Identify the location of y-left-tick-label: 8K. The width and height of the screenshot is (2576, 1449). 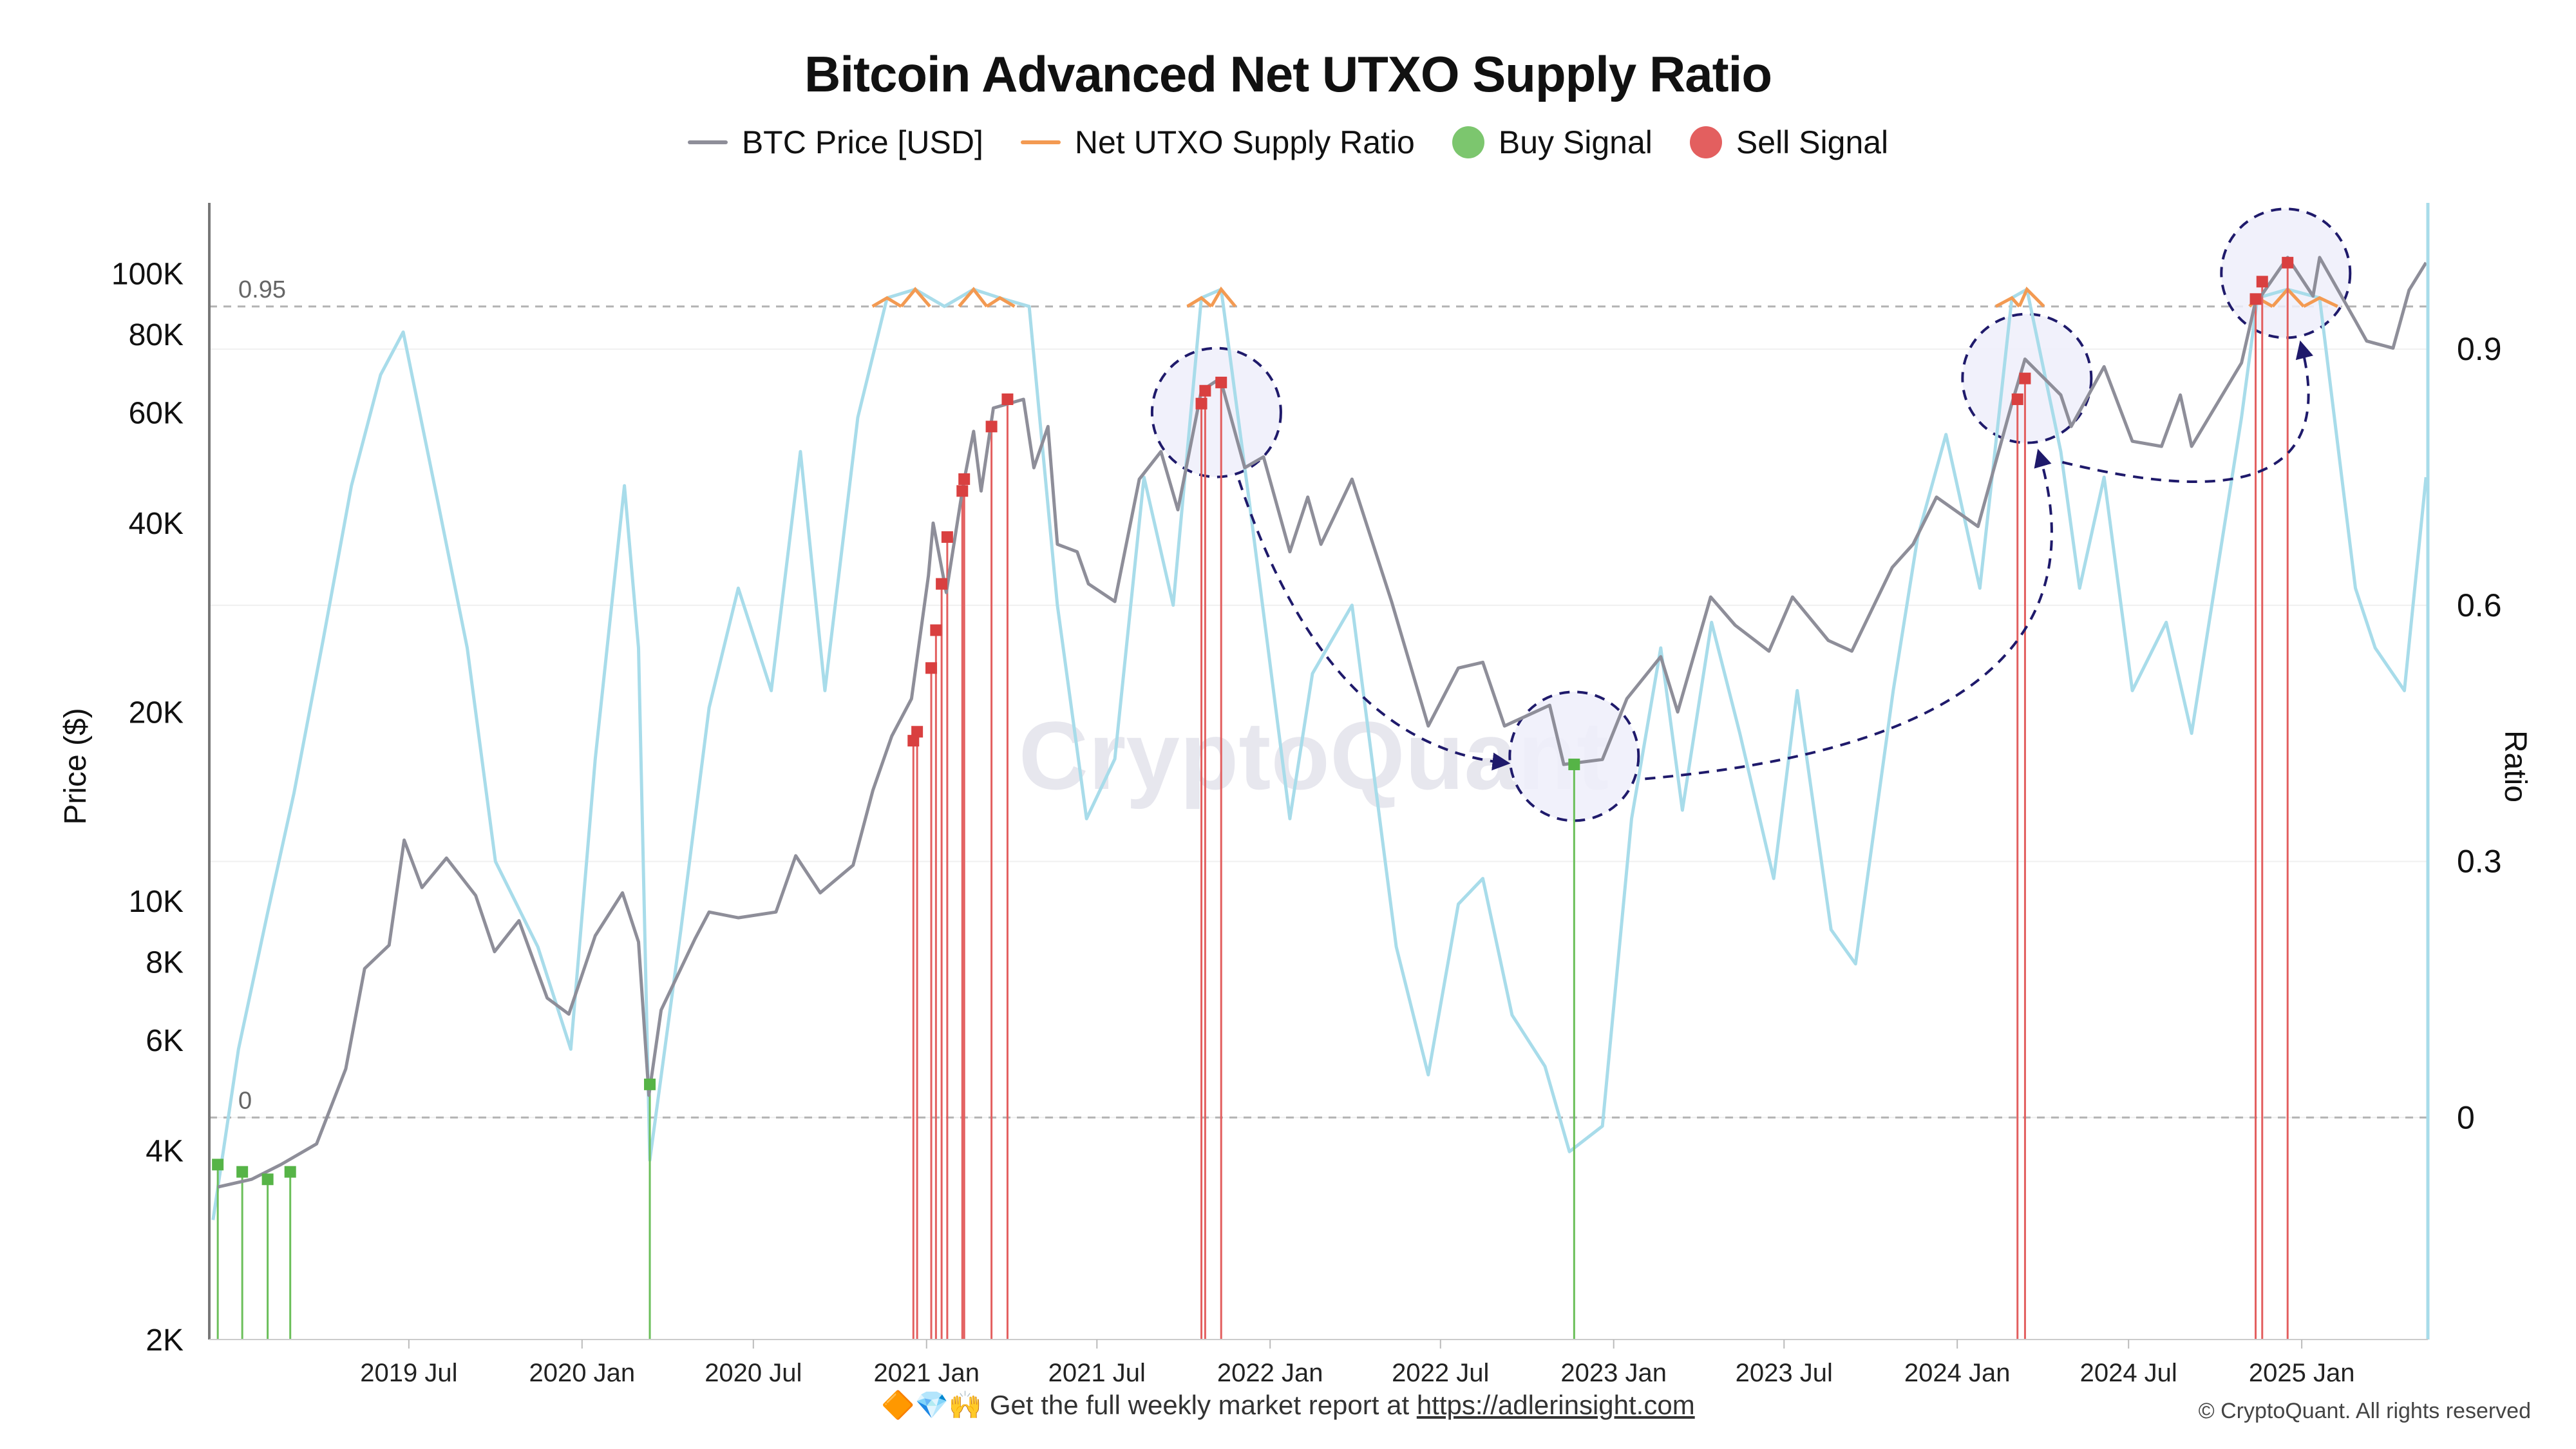
(165, 963).